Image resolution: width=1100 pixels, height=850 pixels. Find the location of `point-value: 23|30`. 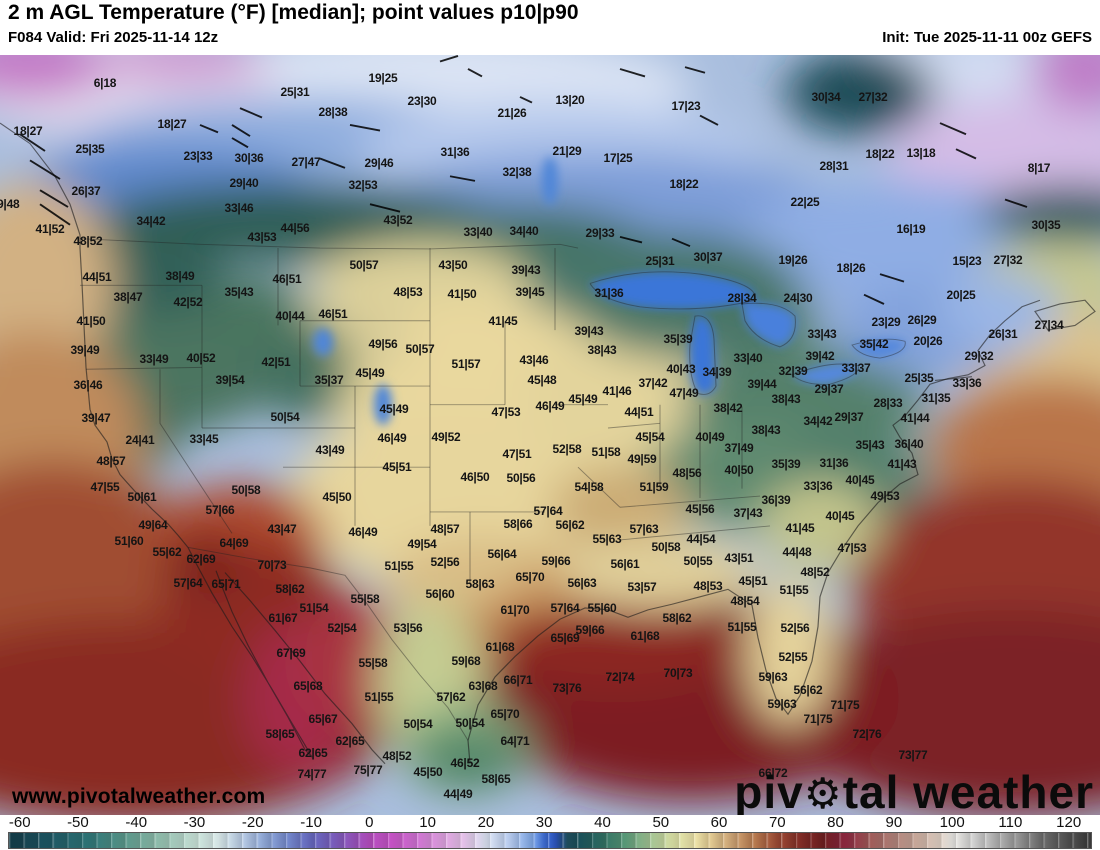

point-value: 23|30 is located at coordinates (422, 101).